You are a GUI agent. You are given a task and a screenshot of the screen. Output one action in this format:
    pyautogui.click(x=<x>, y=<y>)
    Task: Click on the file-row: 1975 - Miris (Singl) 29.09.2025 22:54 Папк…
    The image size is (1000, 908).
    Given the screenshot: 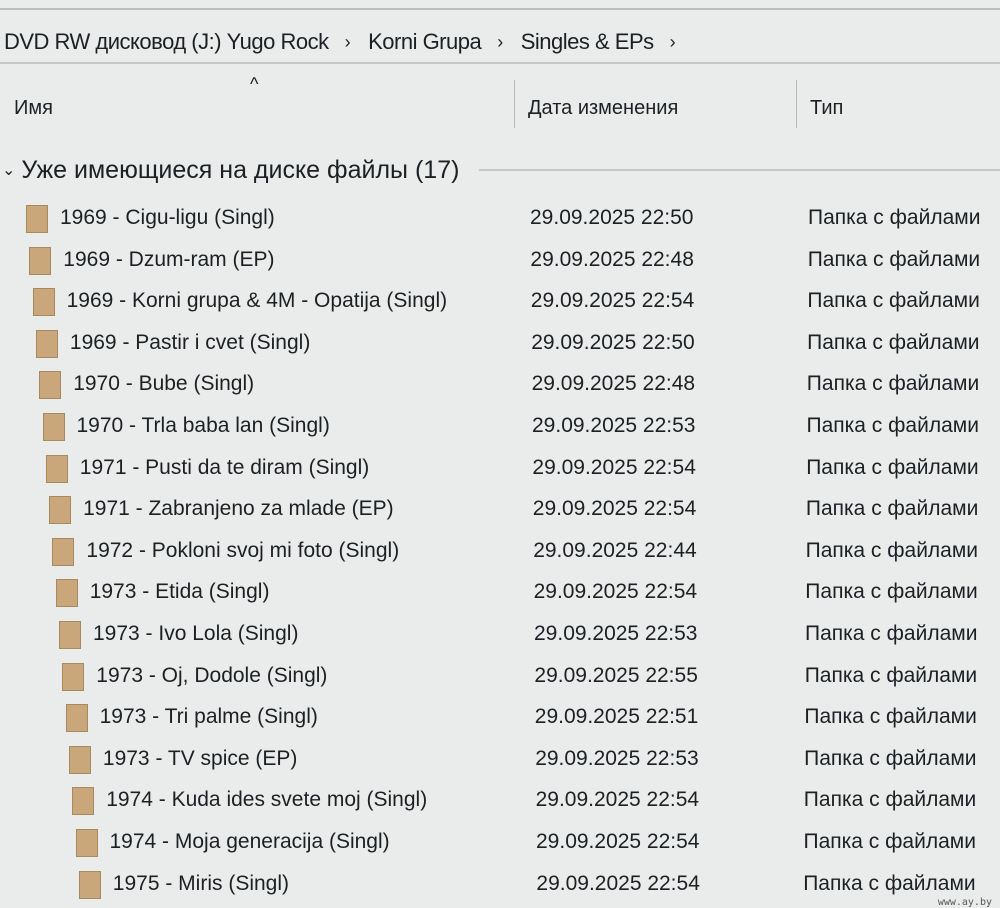 What is the action you would take?
    pyautogui.click(x=500, y=884)
    